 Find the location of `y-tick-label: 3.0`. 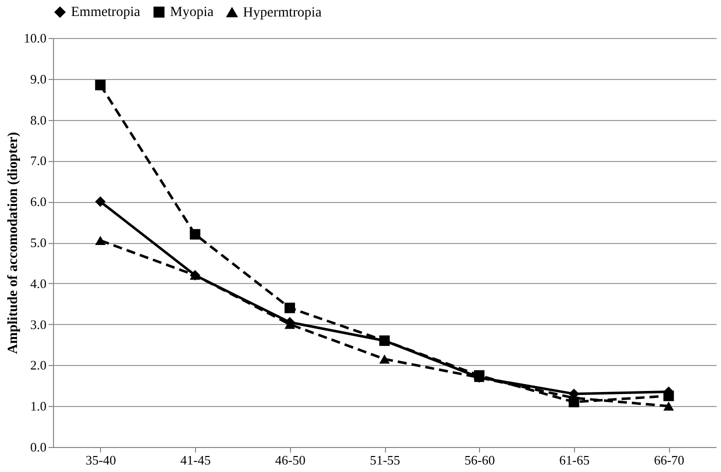

y-tick-label: 3.0 is located at coordinates (38, 324).